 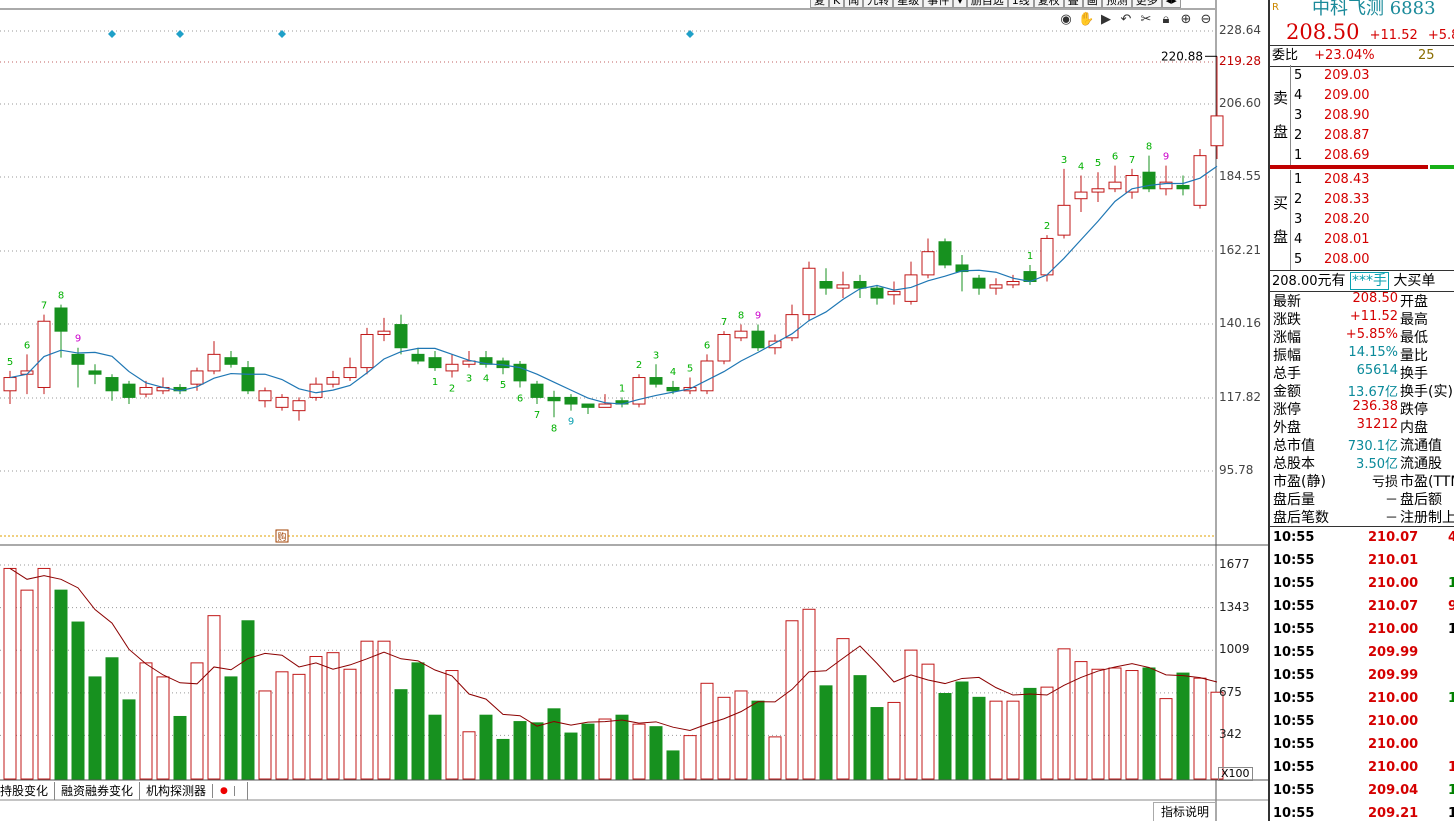 What do you see at coordinates (819, 4) in the screenshot?
I see `top-menu-item: 复` at bounding box center [819, 4].